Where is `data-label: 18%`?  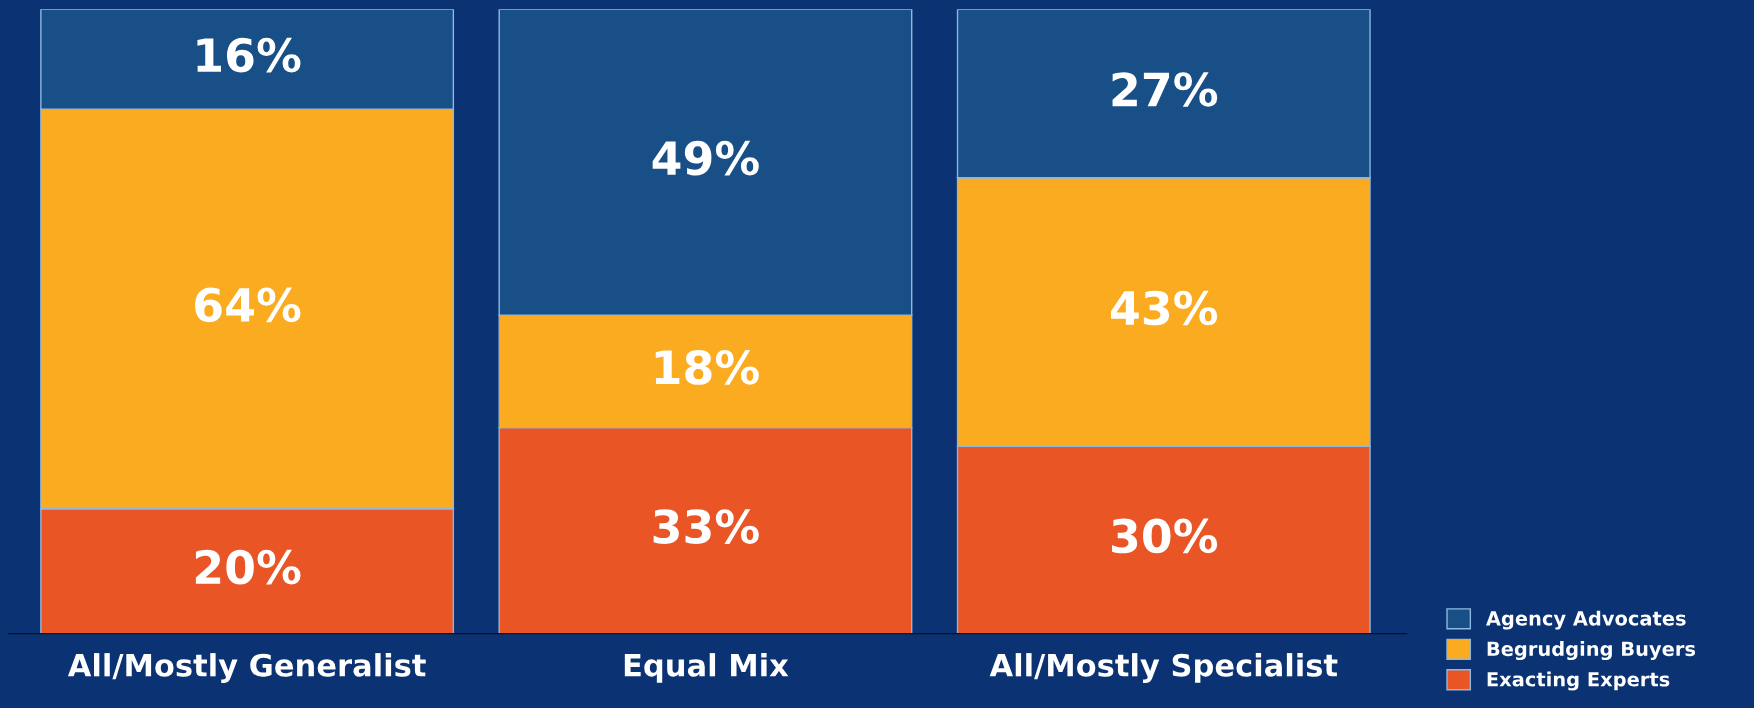
data-label: 18% is located at coordinates (707, 367).